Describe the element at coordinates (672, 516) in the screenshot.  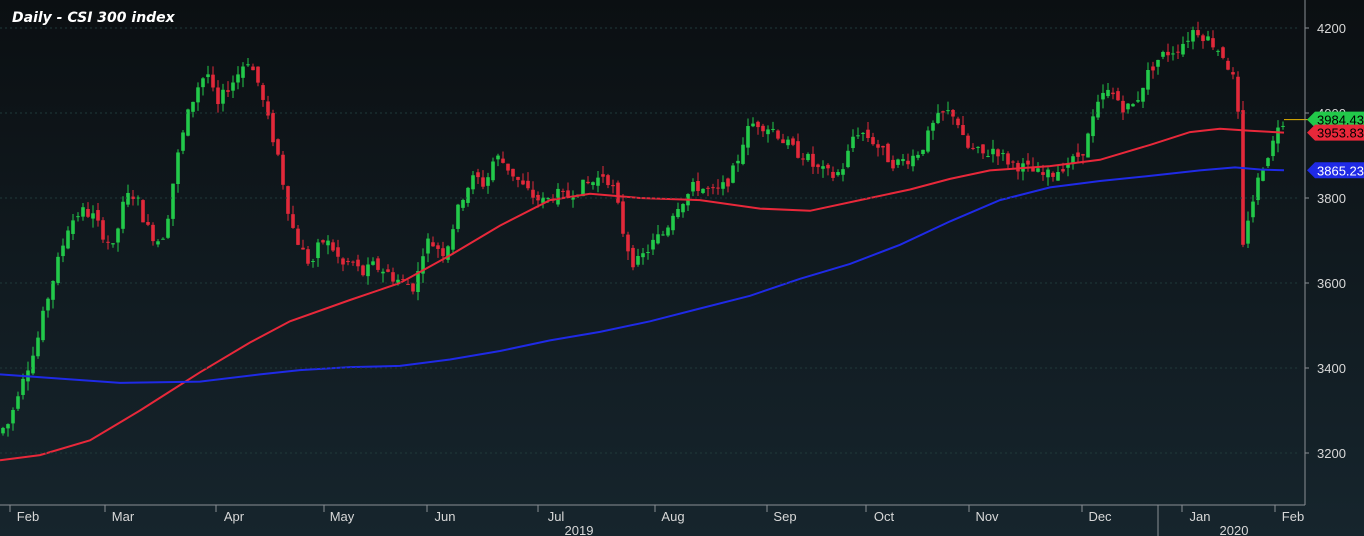
I see `x-month-label-6: Aug` at that location.